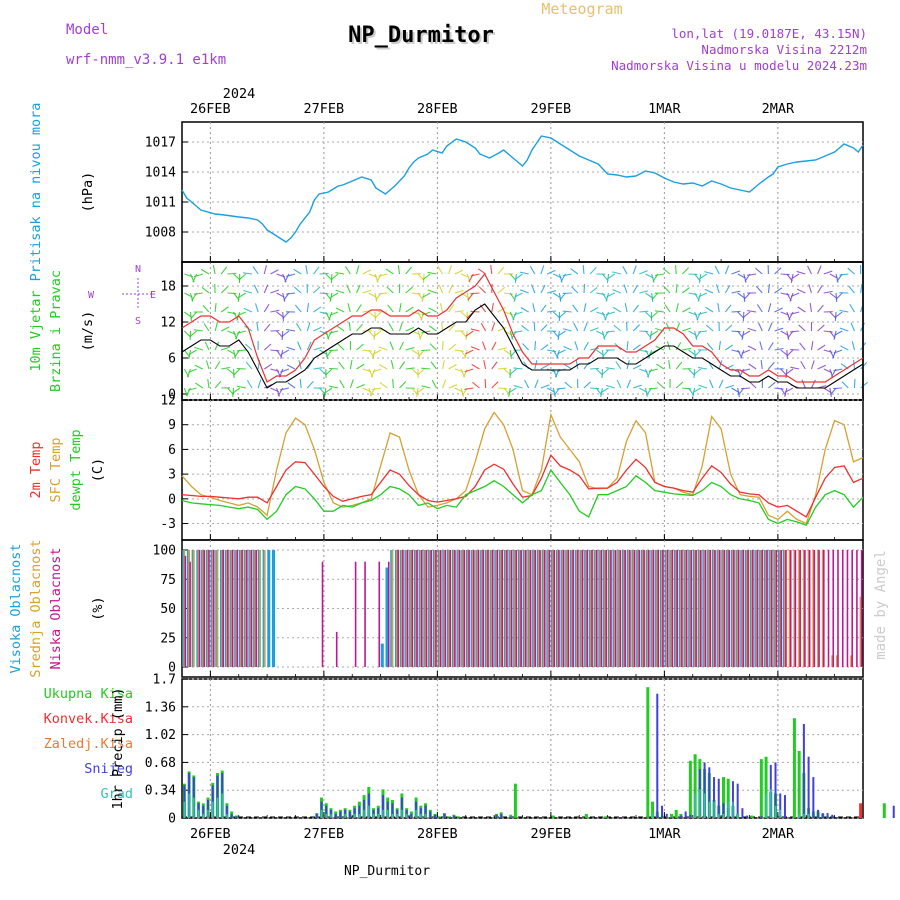 Image resolution: width=900 pixels, height=900 pixels. Describe the element at coordinates (664, 834) in the screenshot. I see `bottom-day-label: 1MAR` at that location.